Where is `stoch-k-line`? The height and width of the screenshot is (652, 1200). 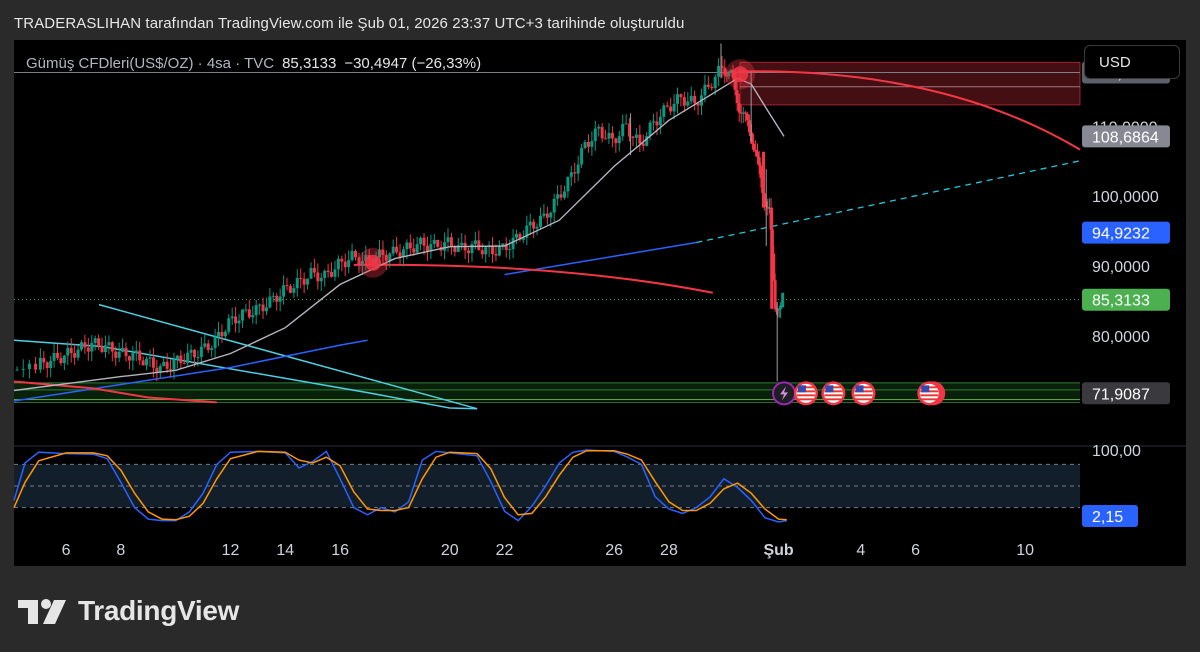 stoch-k-line is located at coordinates (400, 486).